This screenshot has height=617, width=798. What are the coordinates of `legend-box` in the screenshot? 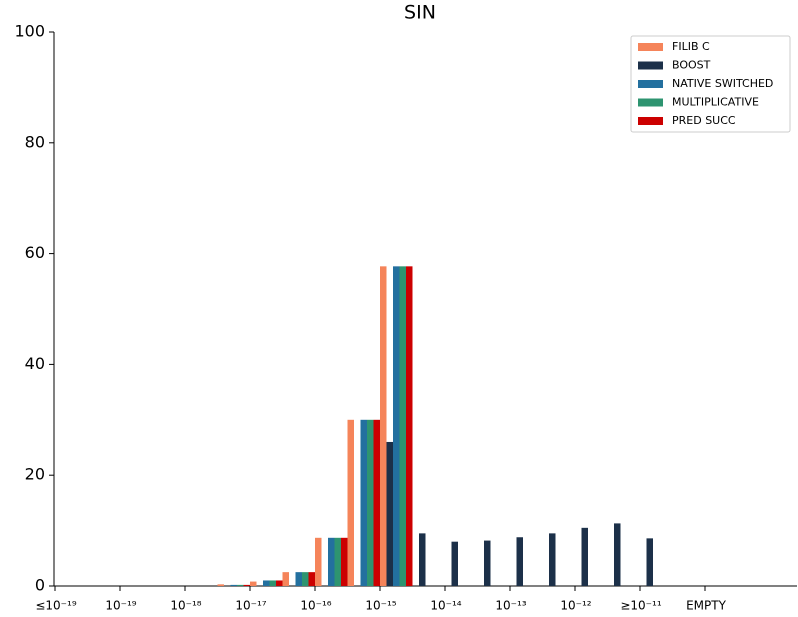 It's located at (710, 84).